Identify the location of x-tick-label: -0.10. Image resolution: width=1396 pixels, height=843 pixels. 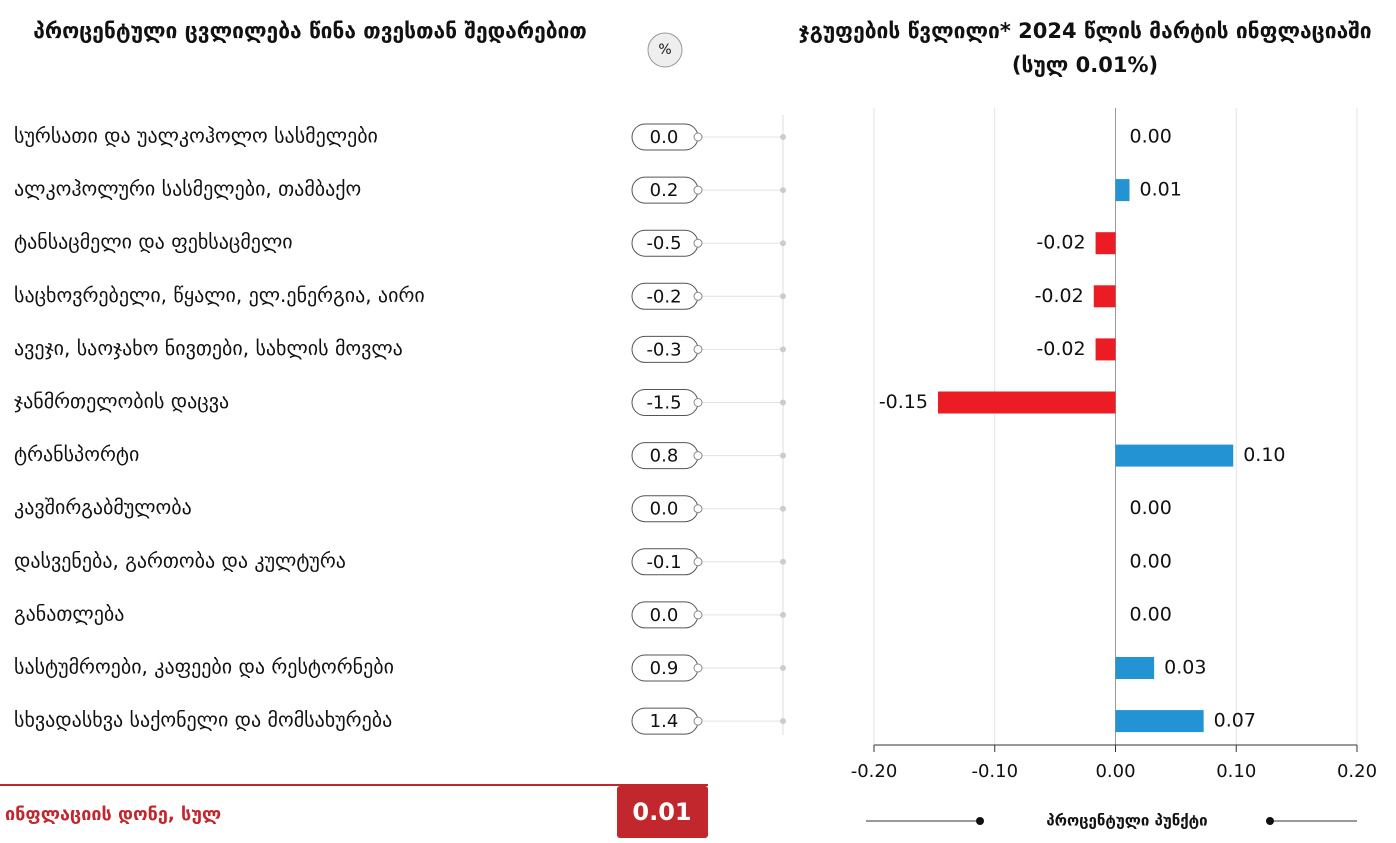
(994, 771).